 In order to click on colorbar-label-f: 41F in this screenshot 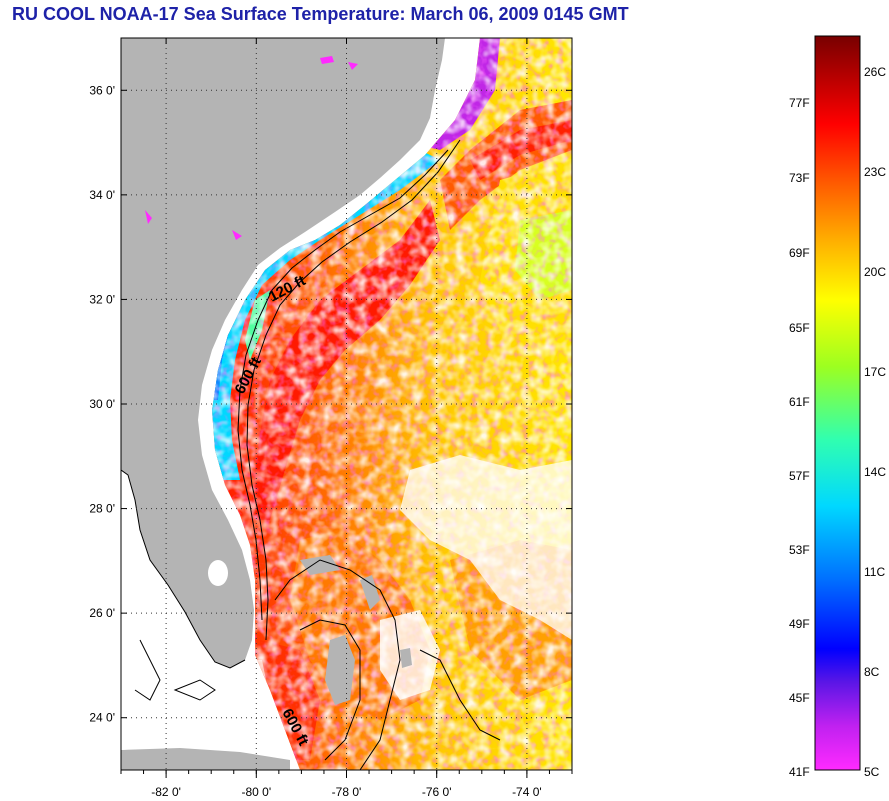, I will do `click(799, 772)`.